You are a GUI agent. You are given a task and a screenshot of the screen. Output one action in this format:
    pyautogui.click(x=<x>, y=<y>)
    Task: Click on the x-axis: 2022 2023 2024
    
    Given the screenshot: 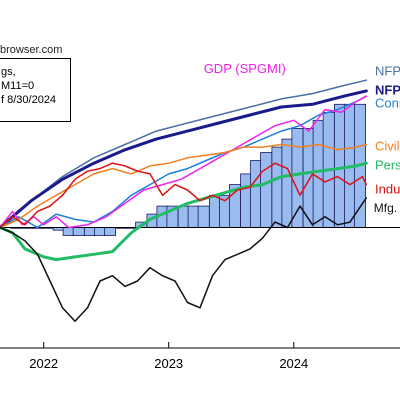 What is the action you would take?
    pyautogui.click(x=200, y=356)
    